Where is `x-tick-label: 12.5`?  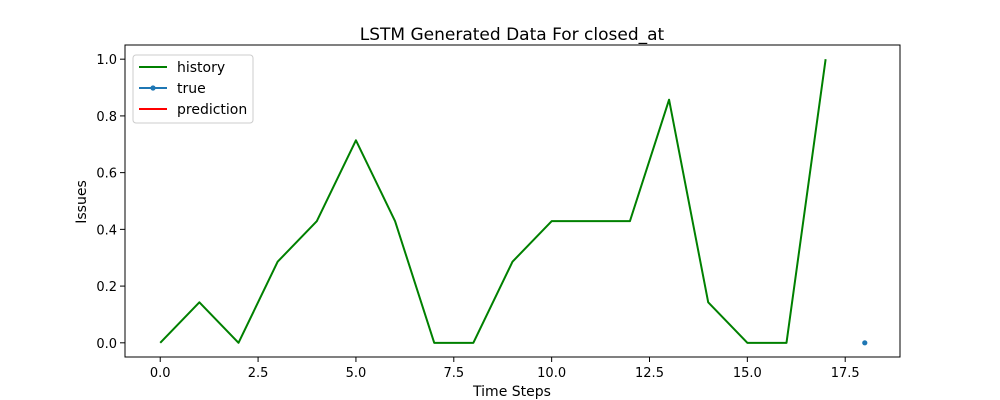 x-tick-label: 12.5 is located at coordinates (649, 373).